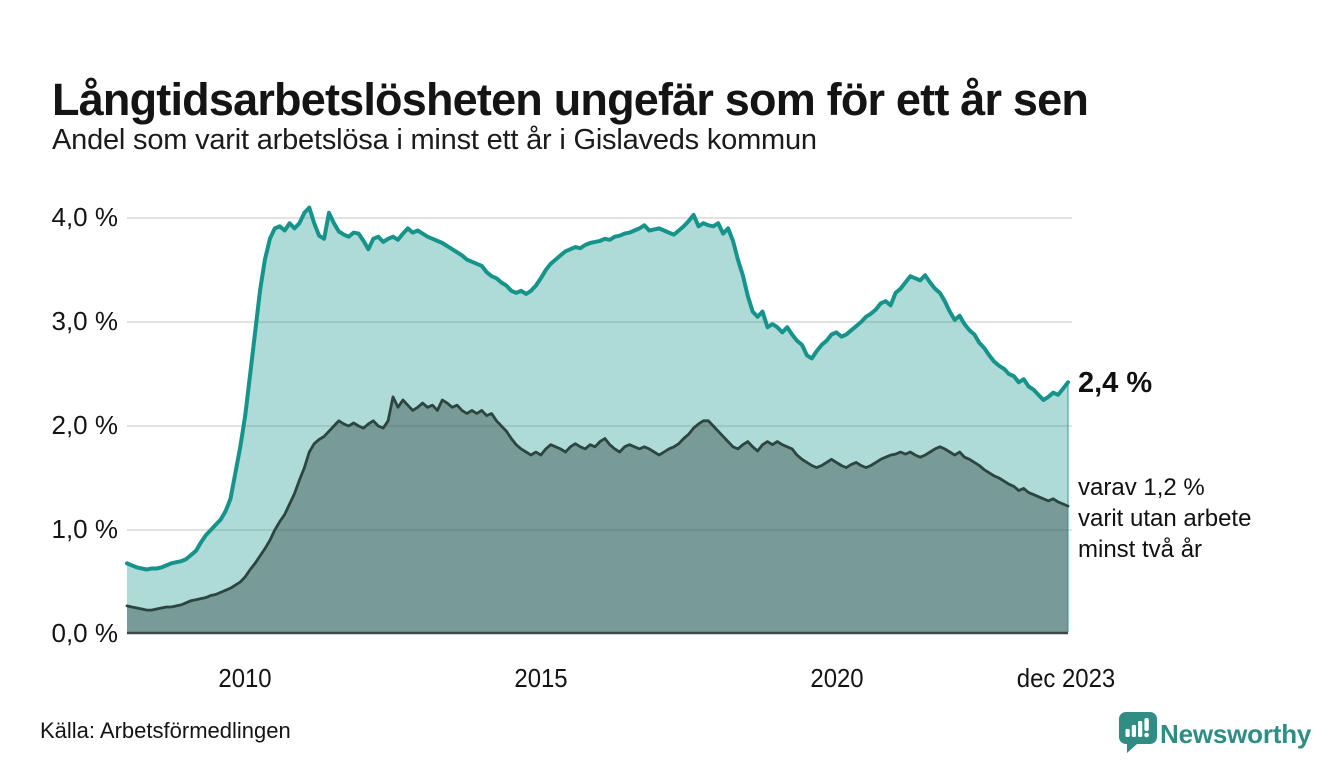 This screenshot has height=780, width=1340. I want to click on y-axis-tick: 0,0 %, so click(85, 632).